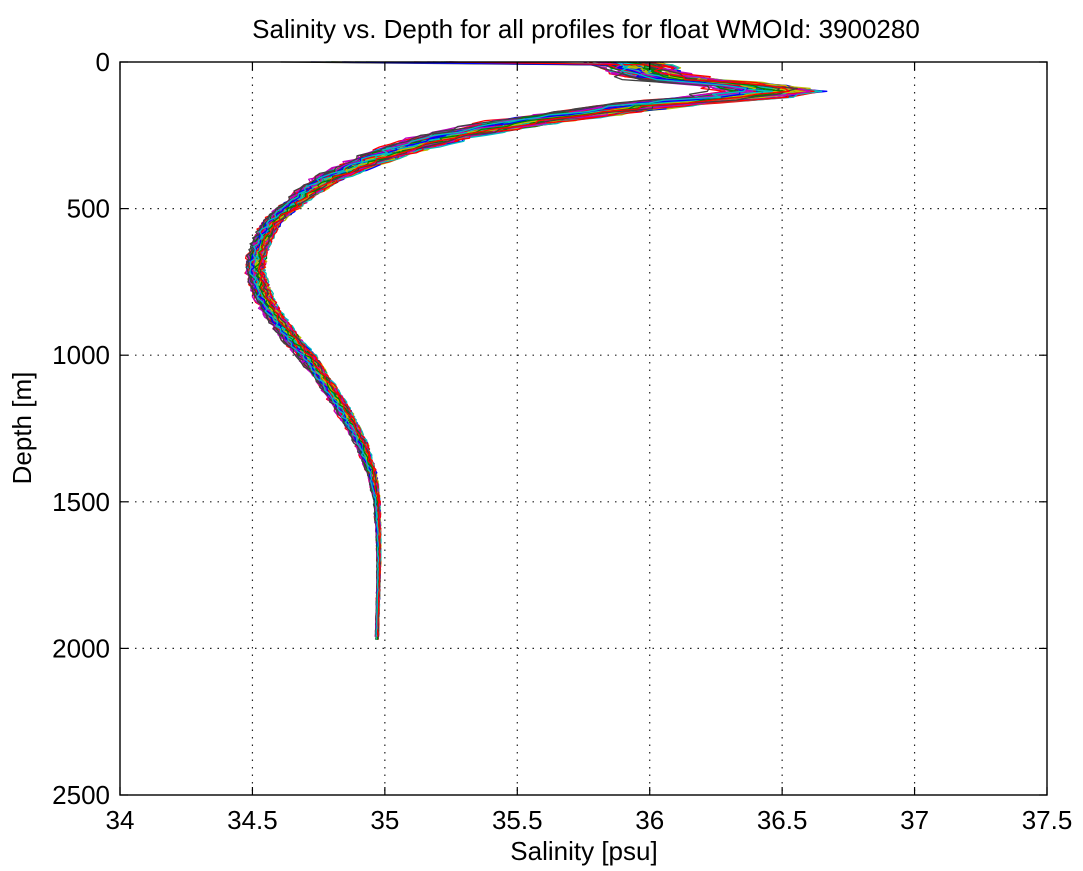  Describe the element at coordinates (88, 209) in the screenshot. I see `y-tick-label: 500` at that location.